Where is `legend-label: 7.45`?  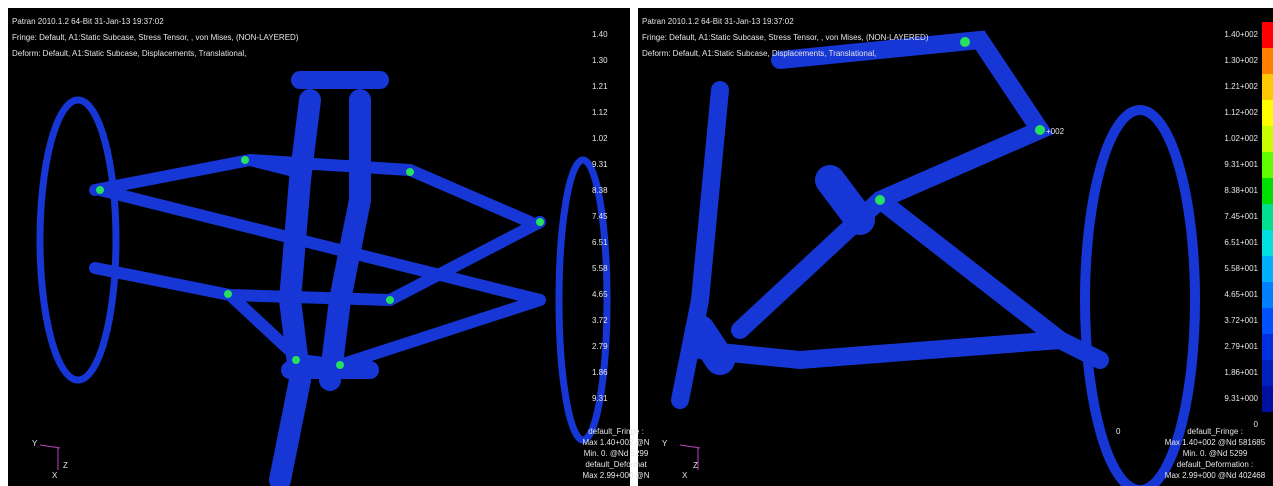
legend-label: 7.45 is located at coordinates (600, 216).